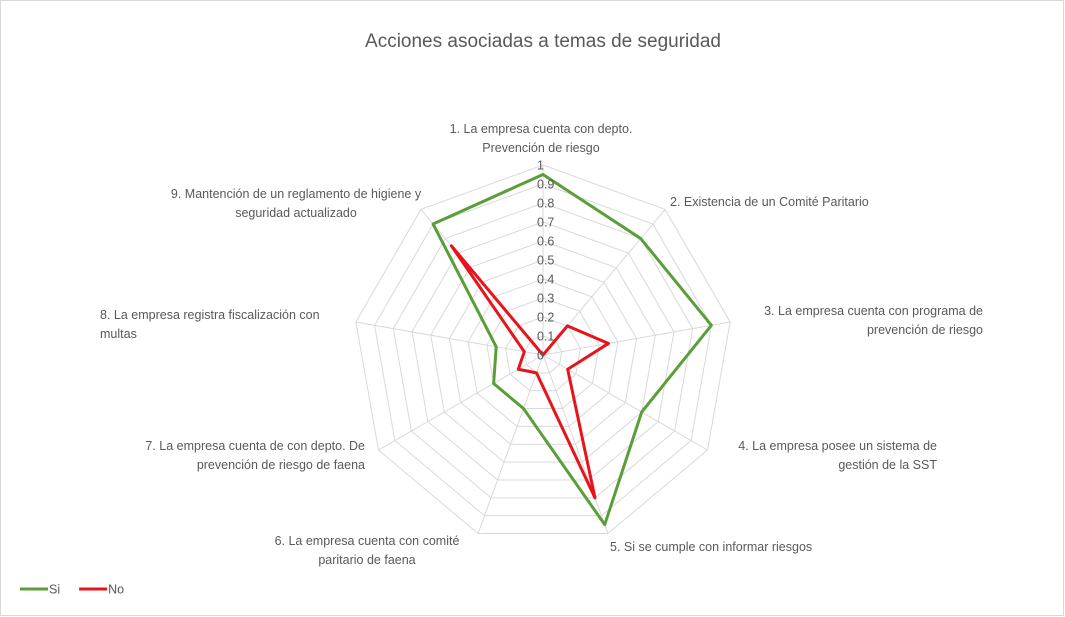  What do you see at coordinates (545, 260) in the screenshot?
I see `tick-label: 0.5` at bounding box center [545, 260].